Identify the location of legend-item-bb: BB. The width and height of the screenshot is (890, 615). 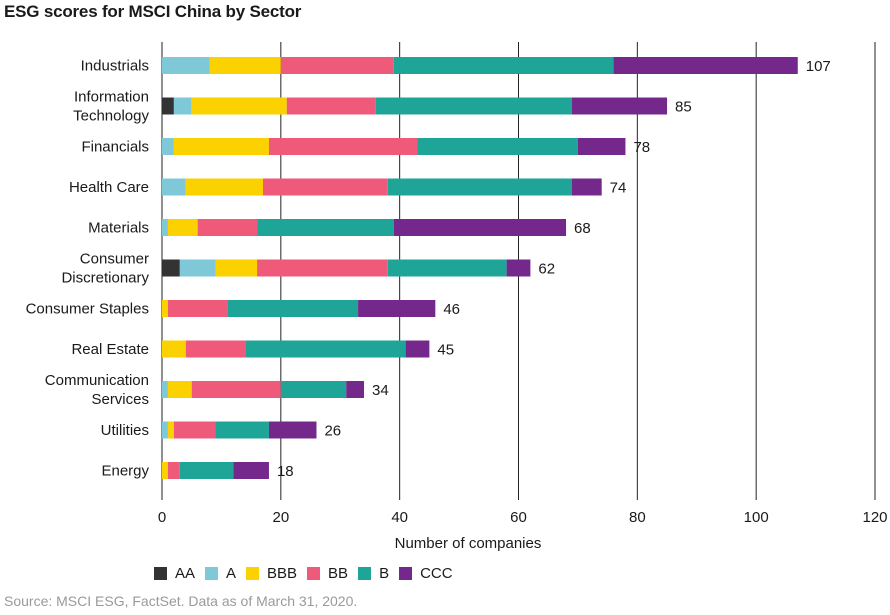
(327, 573).